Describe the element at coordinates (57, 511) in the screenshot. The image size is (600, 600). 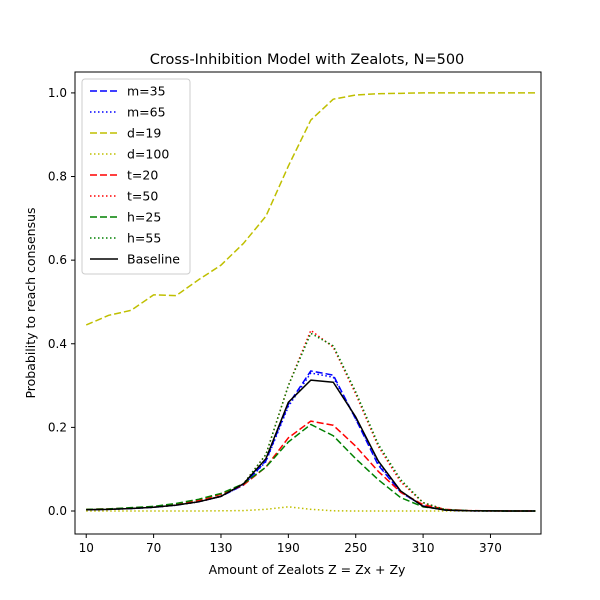
I see `y-tick-label: 0.0` at that location.